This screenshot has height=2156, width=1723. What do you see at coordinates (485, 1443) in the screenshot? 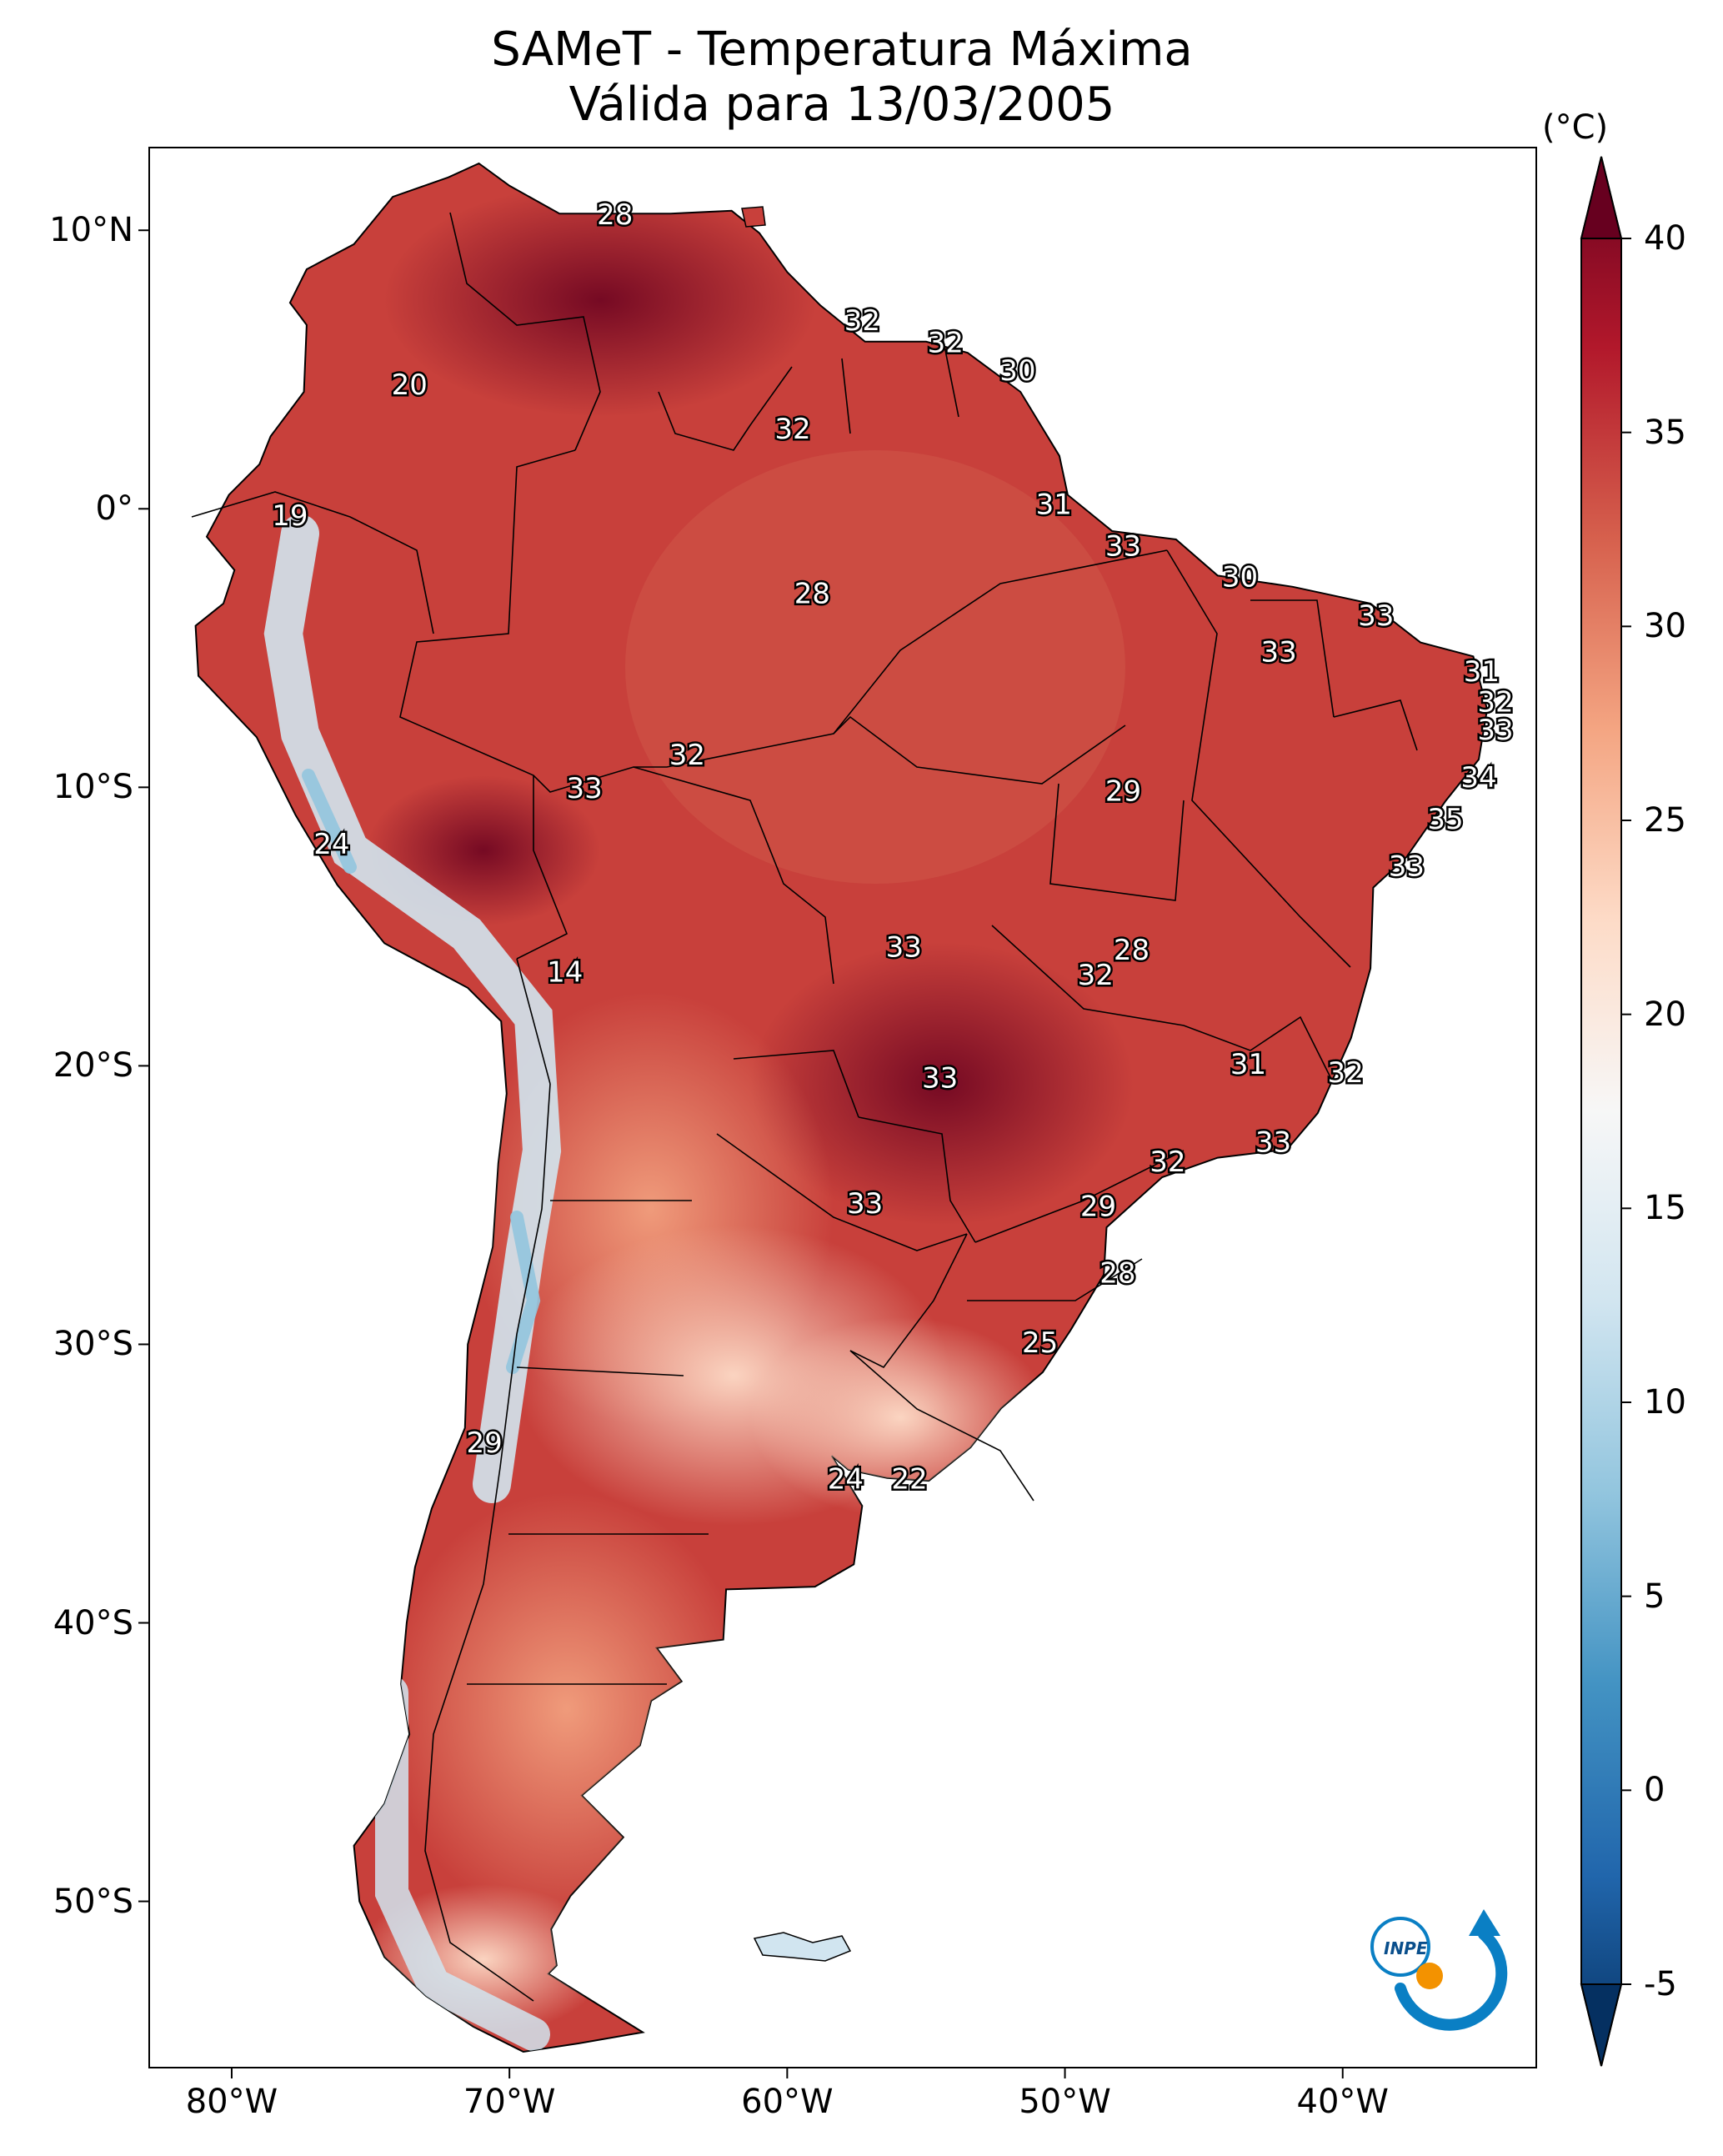
I see `temperature-label: 29` at bounding box center [485, 1443].